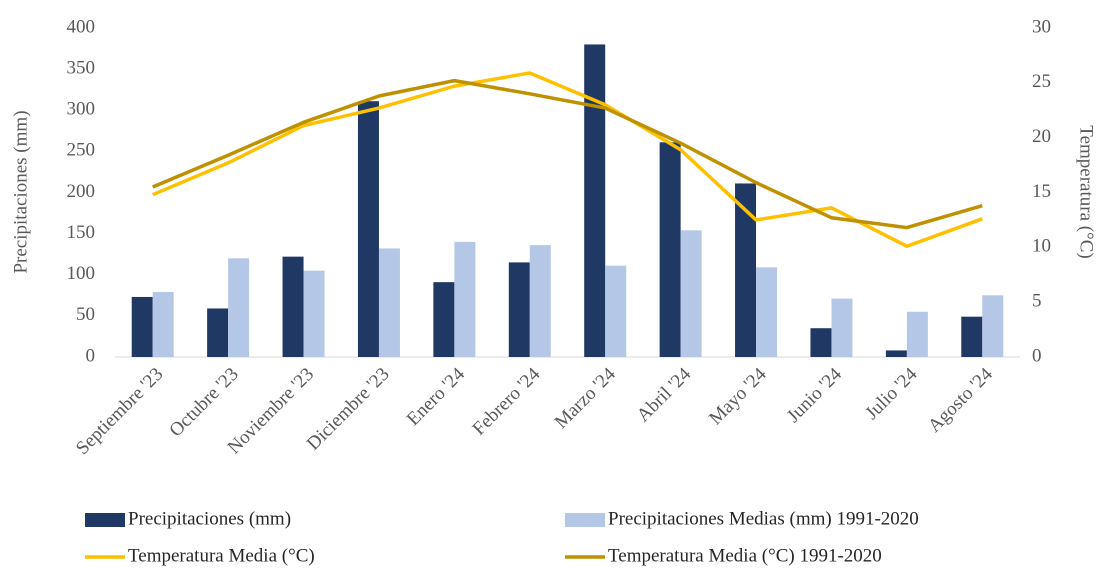 The height and width of the screenshot is (569, 1100). Describe the element at coordinates (1041, 246) in the screenshot. I see `y2-tick-label: 10` at that location.